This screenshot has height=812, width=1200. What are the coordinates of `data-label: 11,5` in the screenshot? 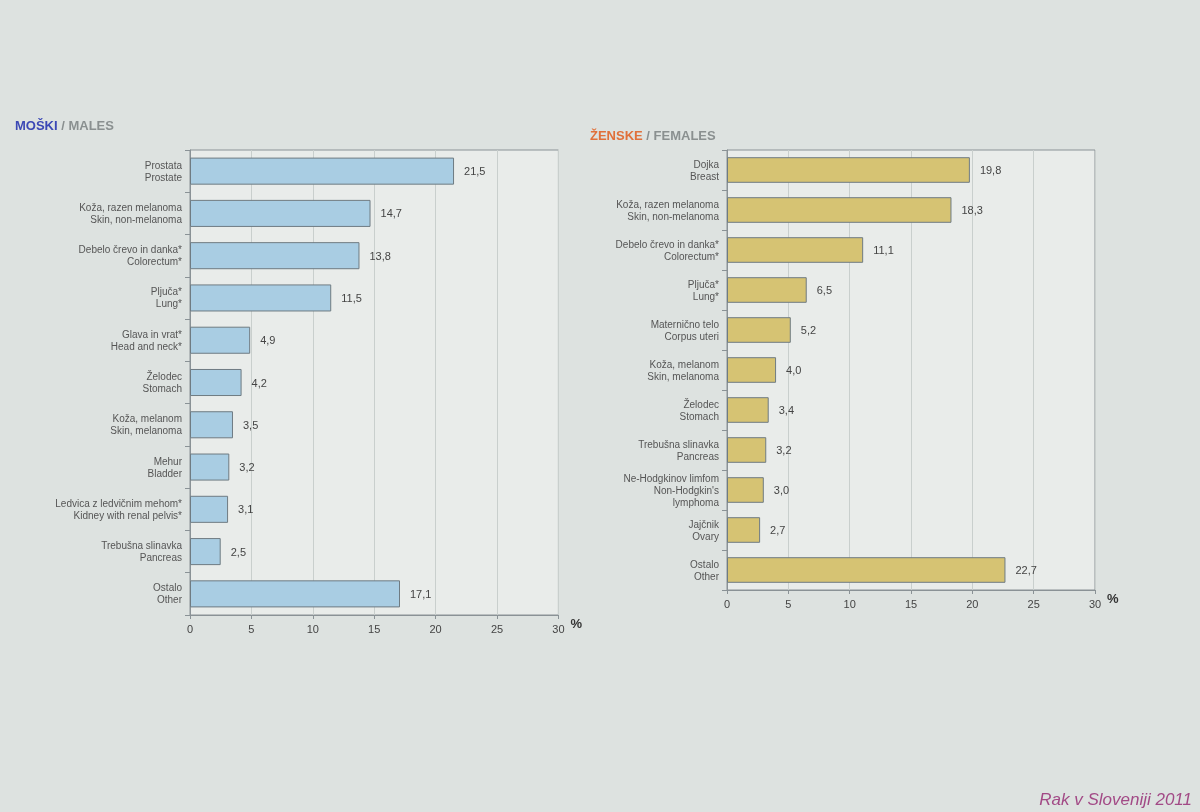 It's located at (351, 297).